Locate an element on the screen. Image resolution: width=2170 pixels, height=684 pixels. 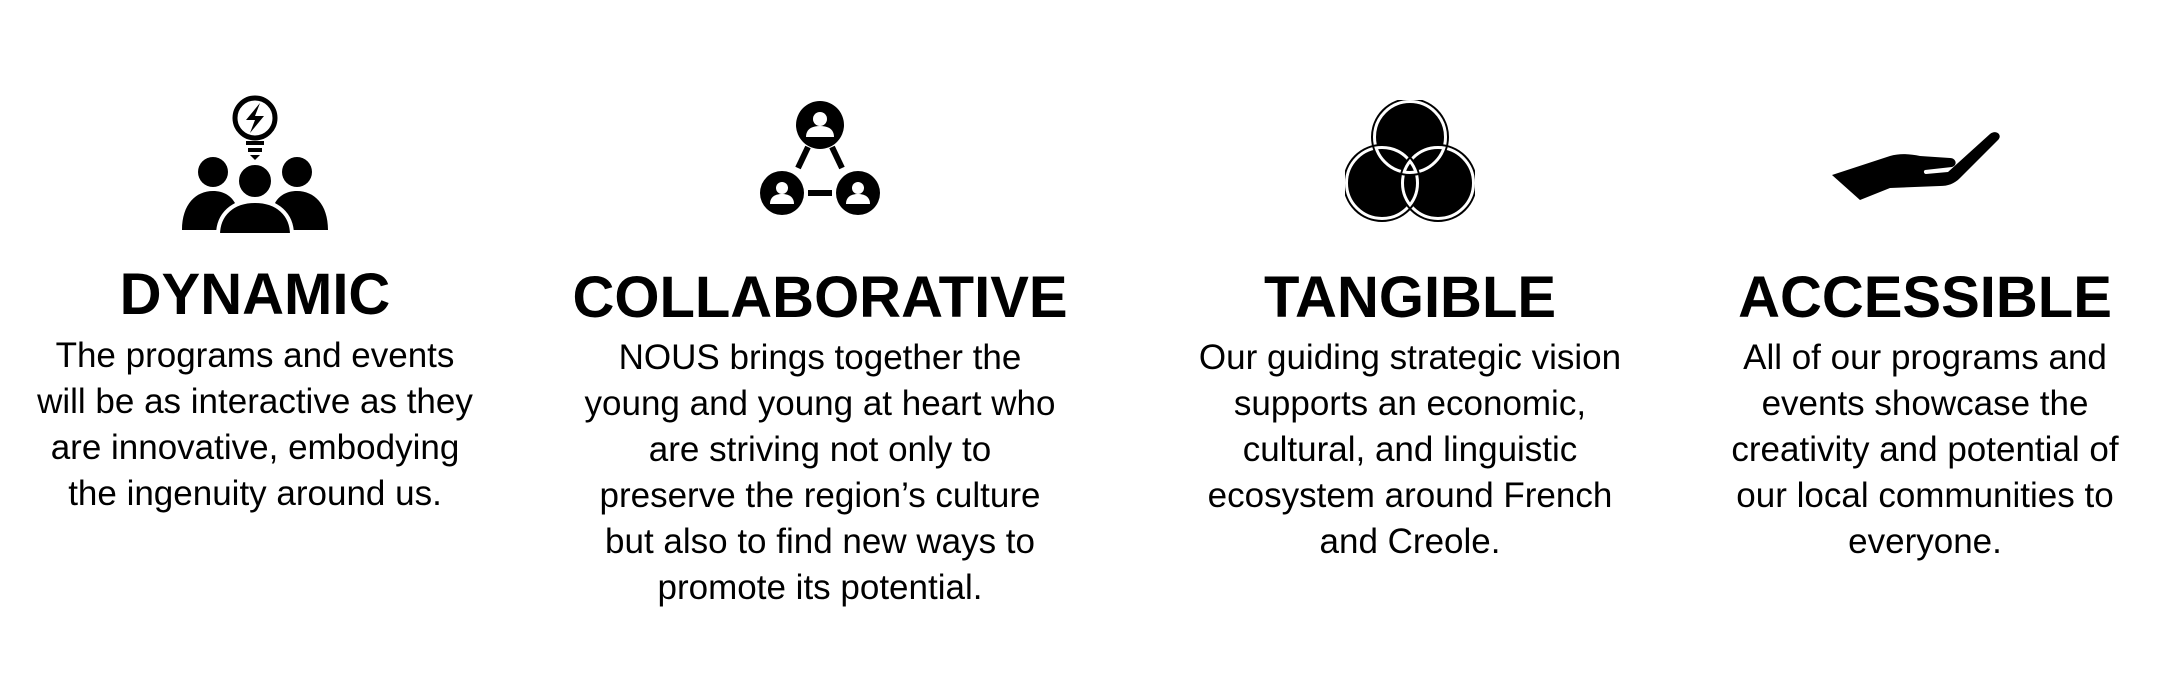
venn-diagram-icon is located at coordinates (1410, 161).